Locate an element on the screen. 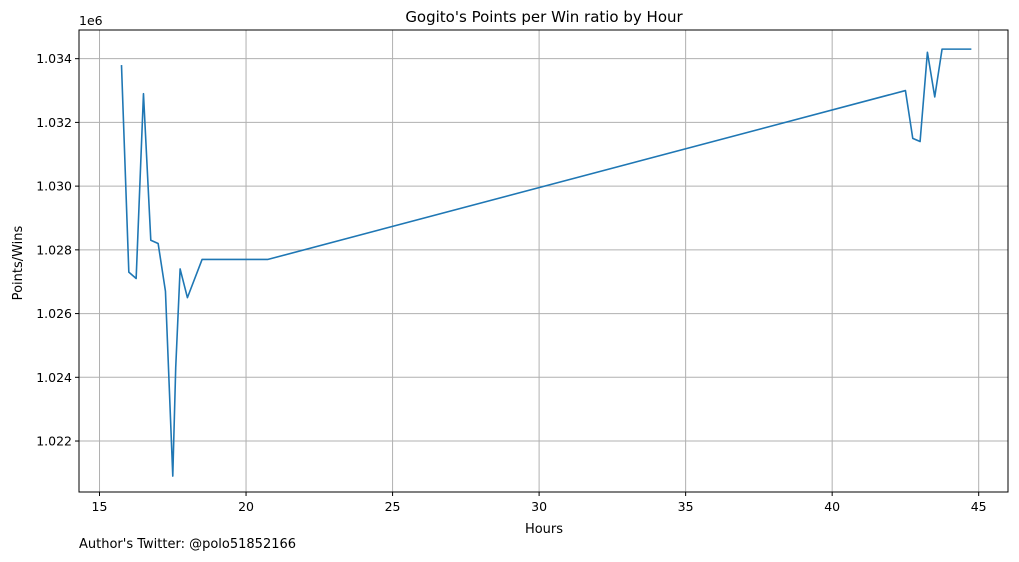  y-tick-label: 1.034 is located at coordinates (54, 58).